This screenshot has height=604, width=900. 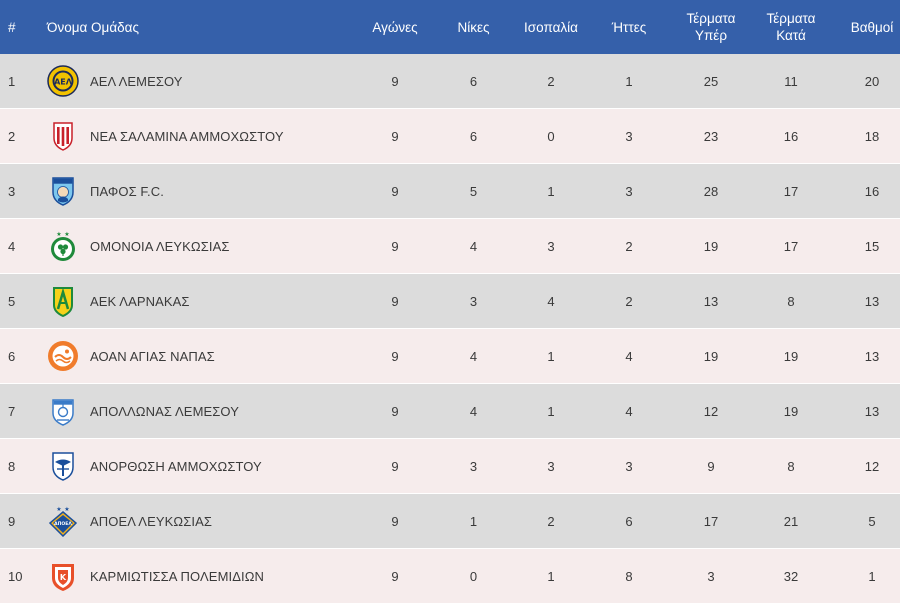 I want to click on row-points: 16, so click(x=872, y=191).